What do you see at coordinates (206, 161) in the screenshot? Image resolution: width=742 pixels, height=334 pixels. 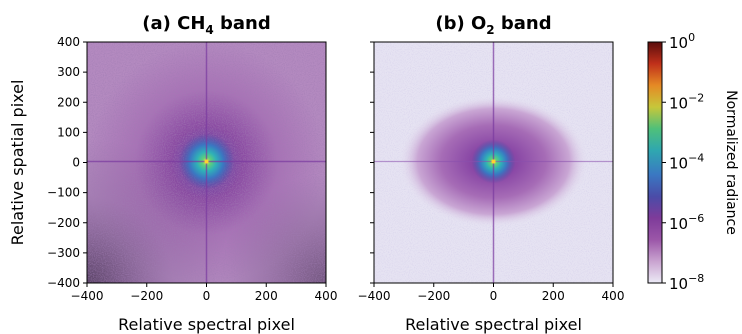 I see `panel-a-peak` at bounding box center [206, 161].